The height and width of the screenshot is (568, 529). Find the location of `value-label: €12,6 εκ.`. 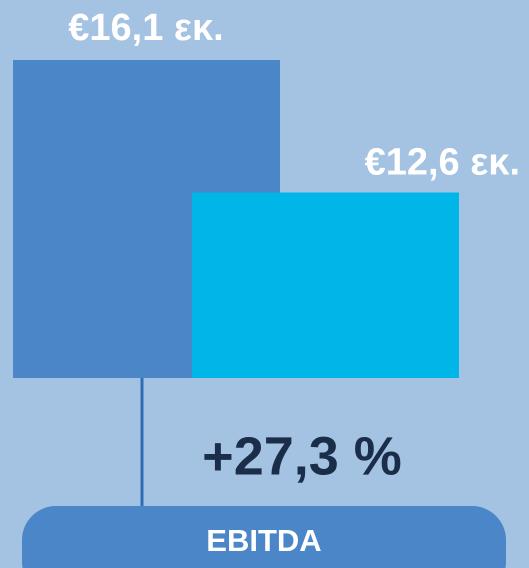

value-label: €12,6 εκ. is located at coordinates (442, 163).